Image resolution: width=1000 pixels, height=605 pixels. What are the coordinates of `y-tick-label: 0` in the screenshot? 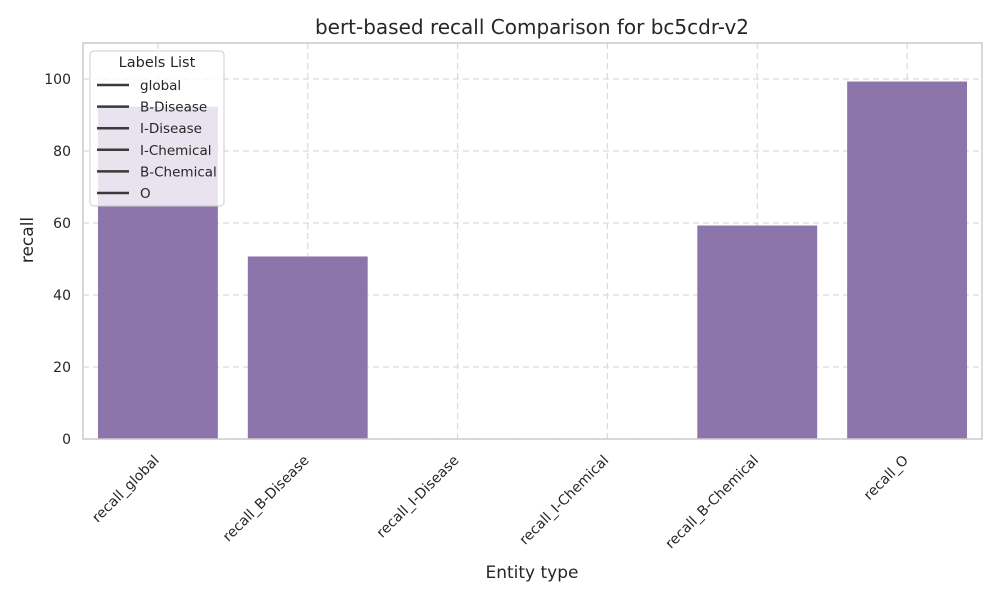 It's located at (66, 440).